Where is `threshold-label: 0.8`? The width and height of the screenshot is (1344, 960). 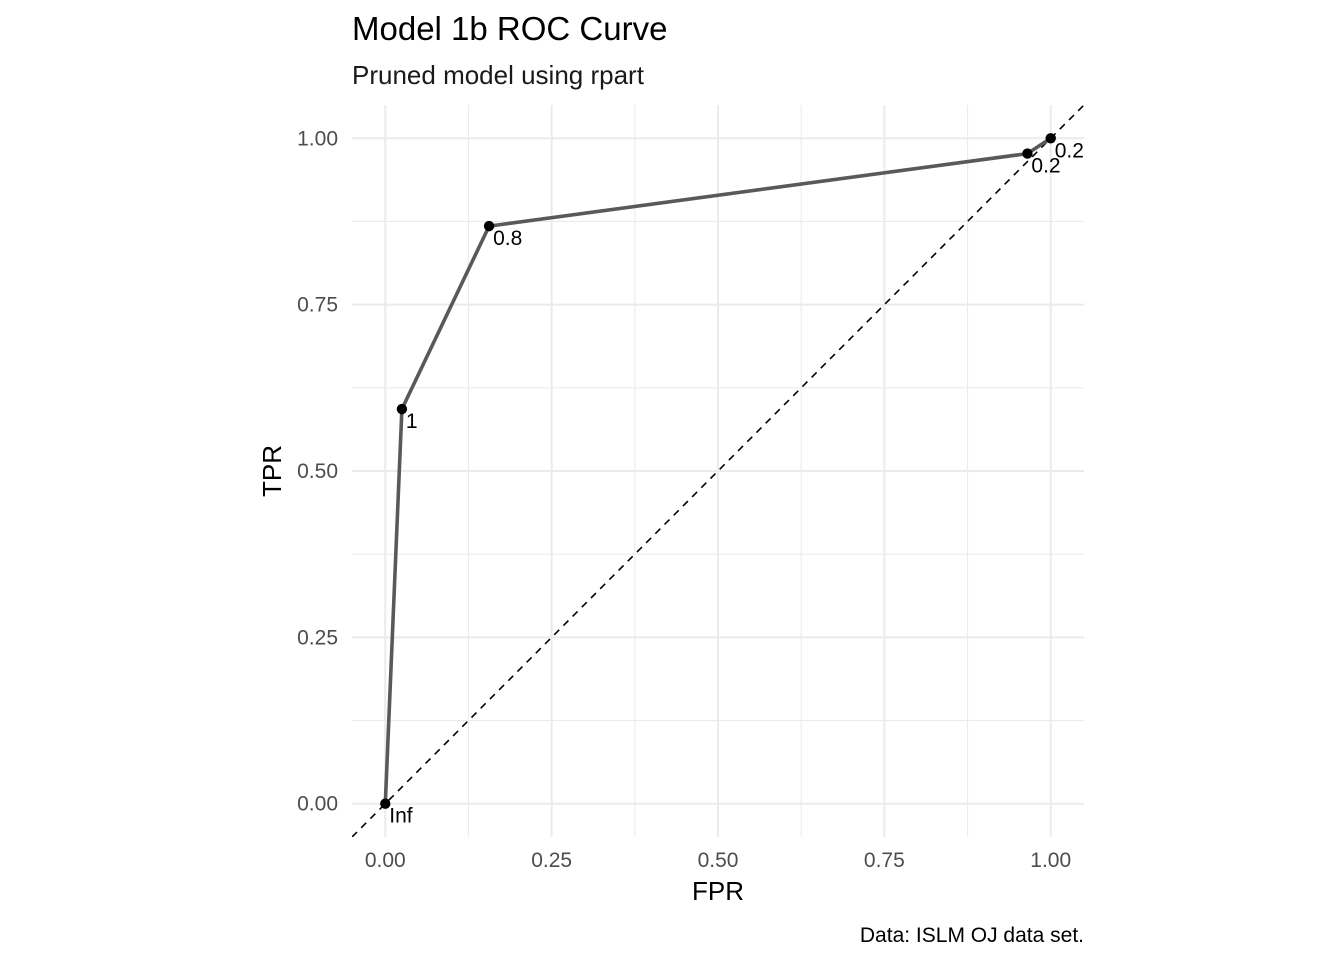
threshold-label: 0.8 is located at coordinates (507, 238).